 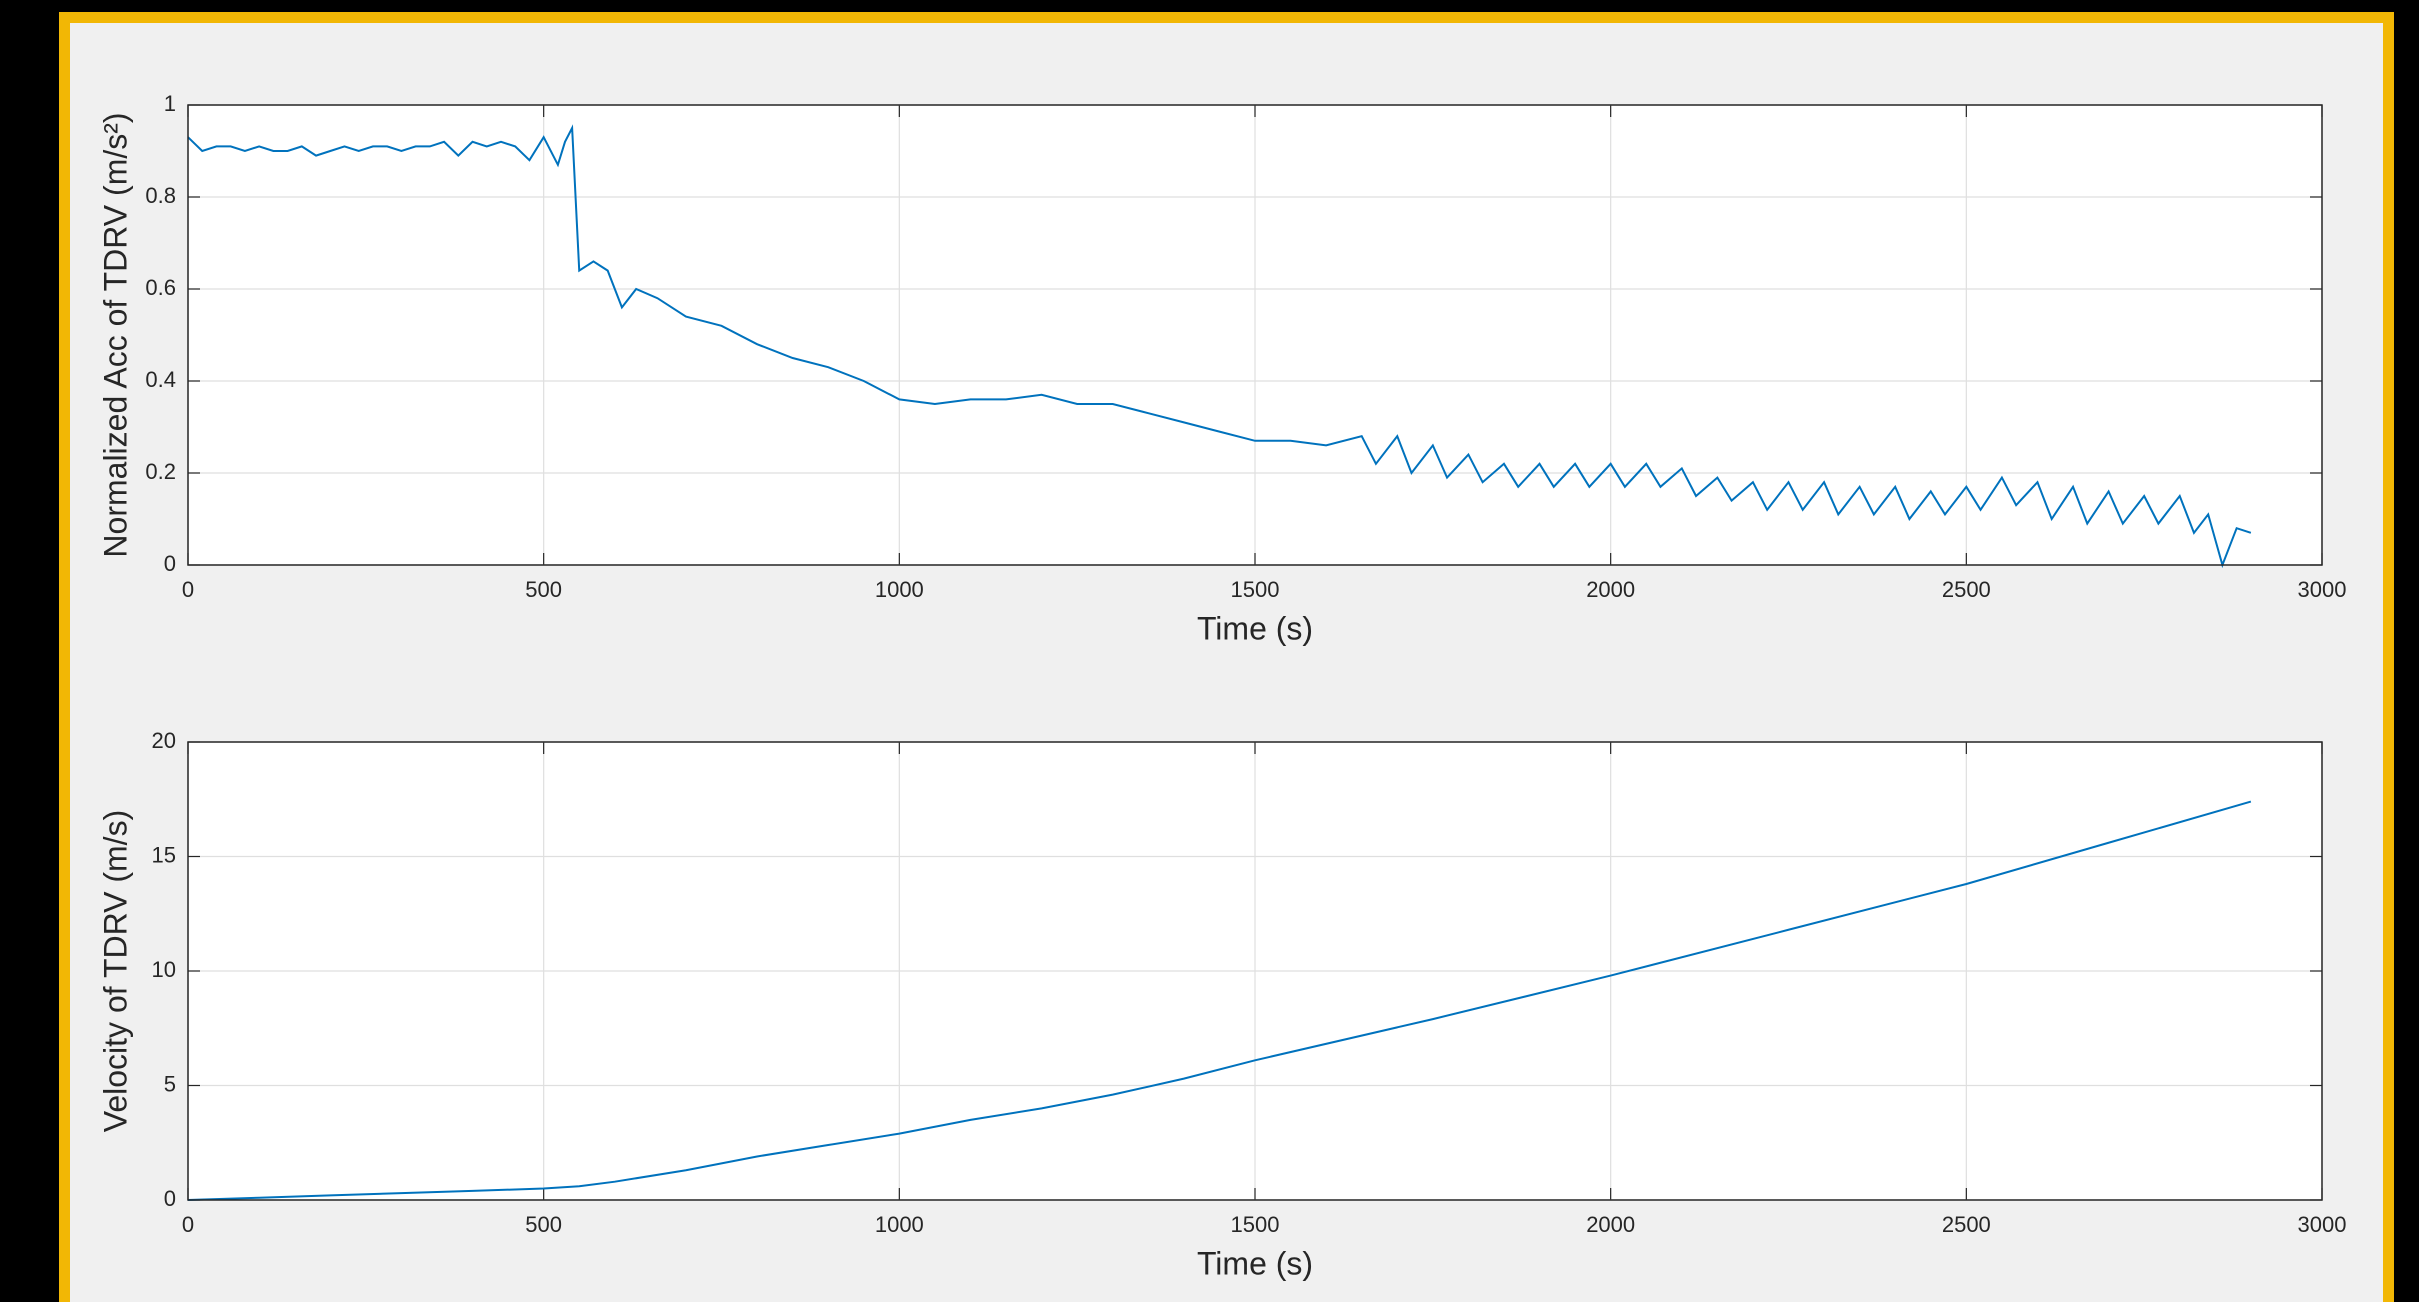 What do you see at coordinates (170, 103) in the screenshot?
I see `y-tick-label: 1` at bounding box center [170, 103].